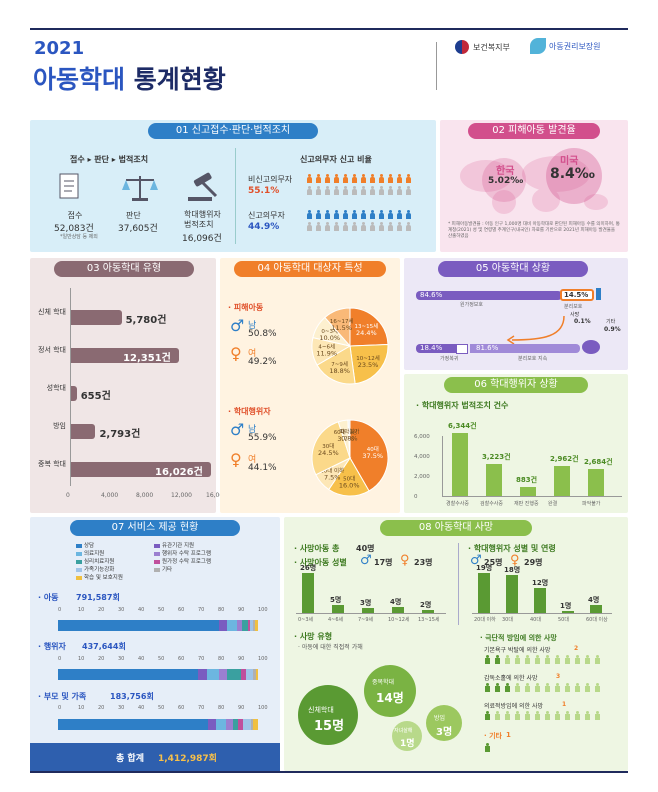 This screenshot has height=792, width=658. I want to click on legend-item: 상담, so click(85, 545).